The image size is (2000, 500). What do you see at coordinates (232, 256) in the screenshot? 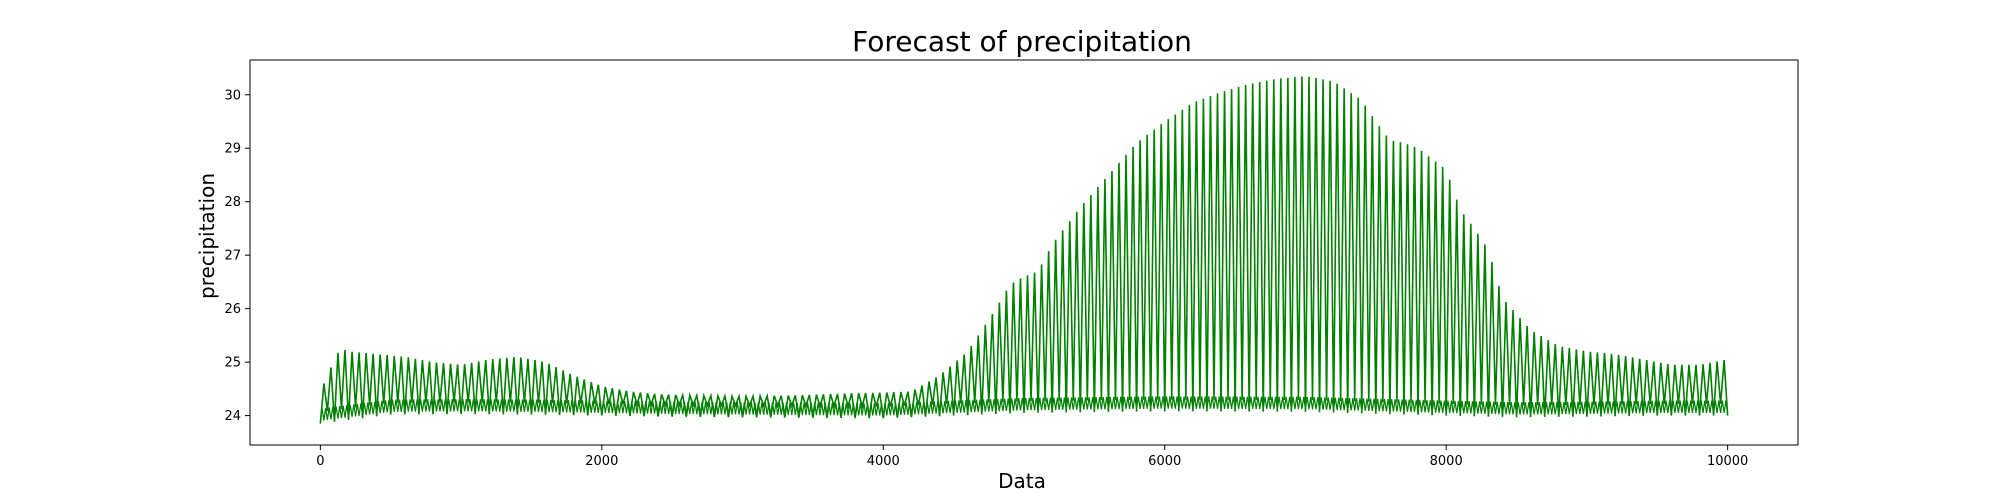
I see `y-tick-label: 27` at bounding box center [232, 256].